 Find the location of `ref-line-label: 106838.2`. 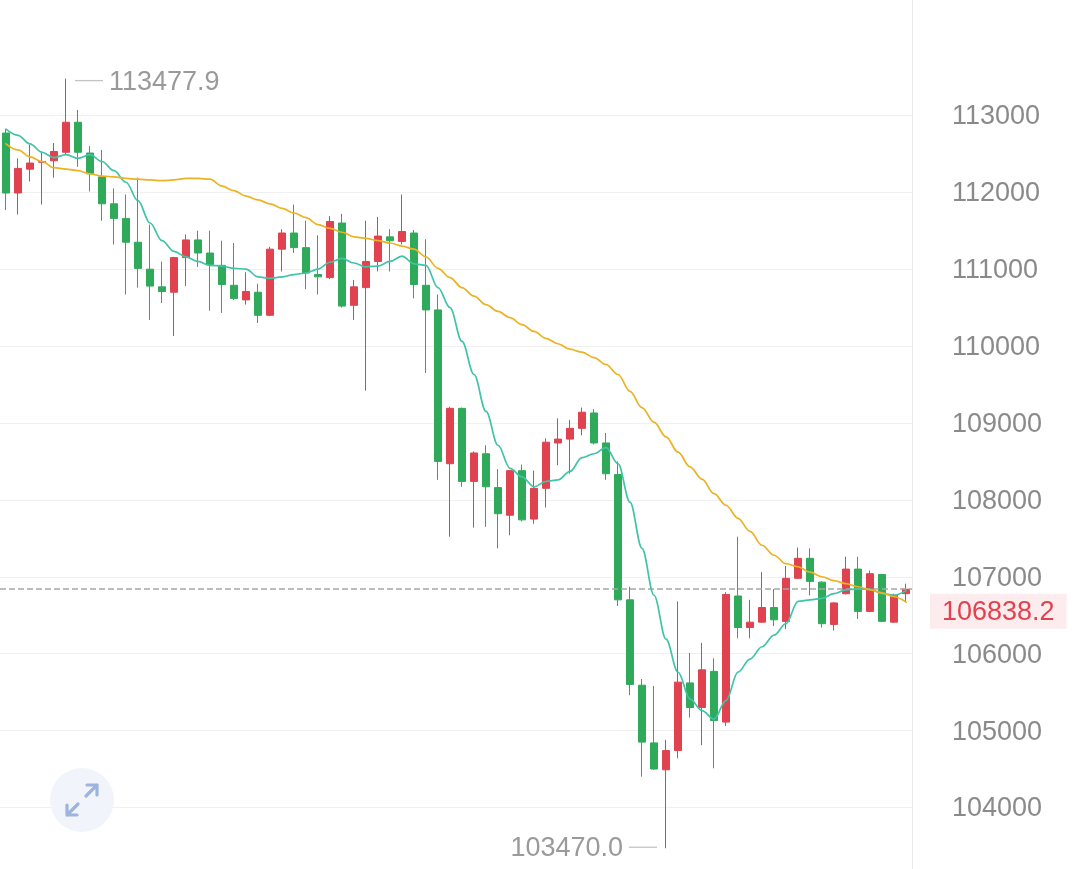

ref-line-label: 106838.2 is located at coordinates (998, 611).